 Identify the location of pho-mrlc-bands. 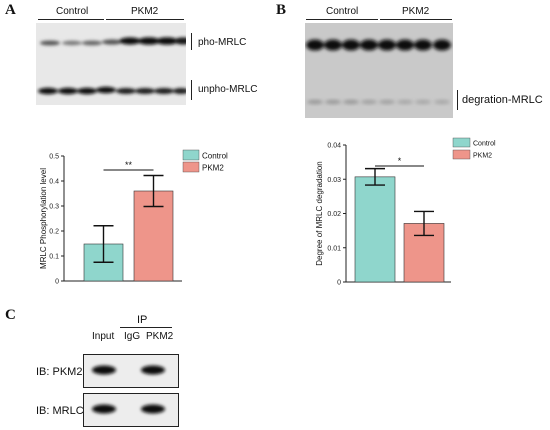
(113, 41).